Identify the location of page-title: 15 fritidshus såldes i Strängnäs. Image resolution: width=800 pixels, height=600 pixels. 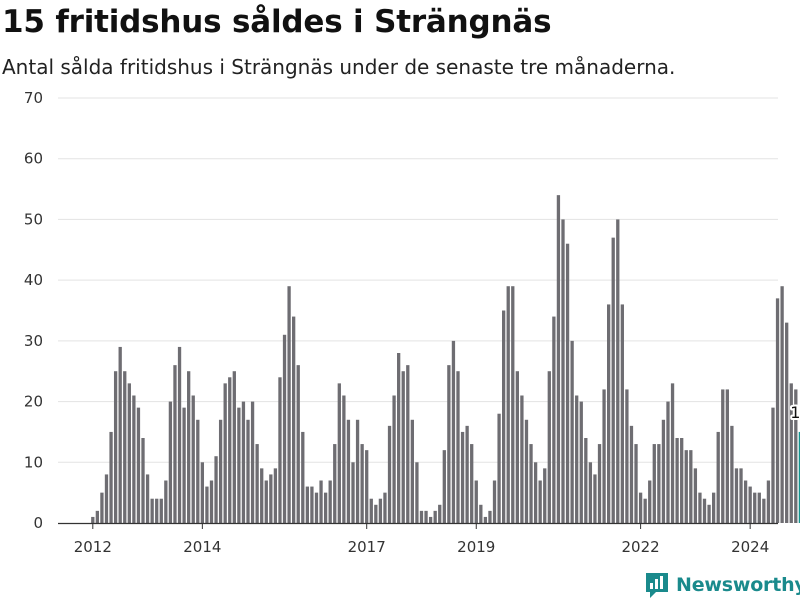
(277, 22).